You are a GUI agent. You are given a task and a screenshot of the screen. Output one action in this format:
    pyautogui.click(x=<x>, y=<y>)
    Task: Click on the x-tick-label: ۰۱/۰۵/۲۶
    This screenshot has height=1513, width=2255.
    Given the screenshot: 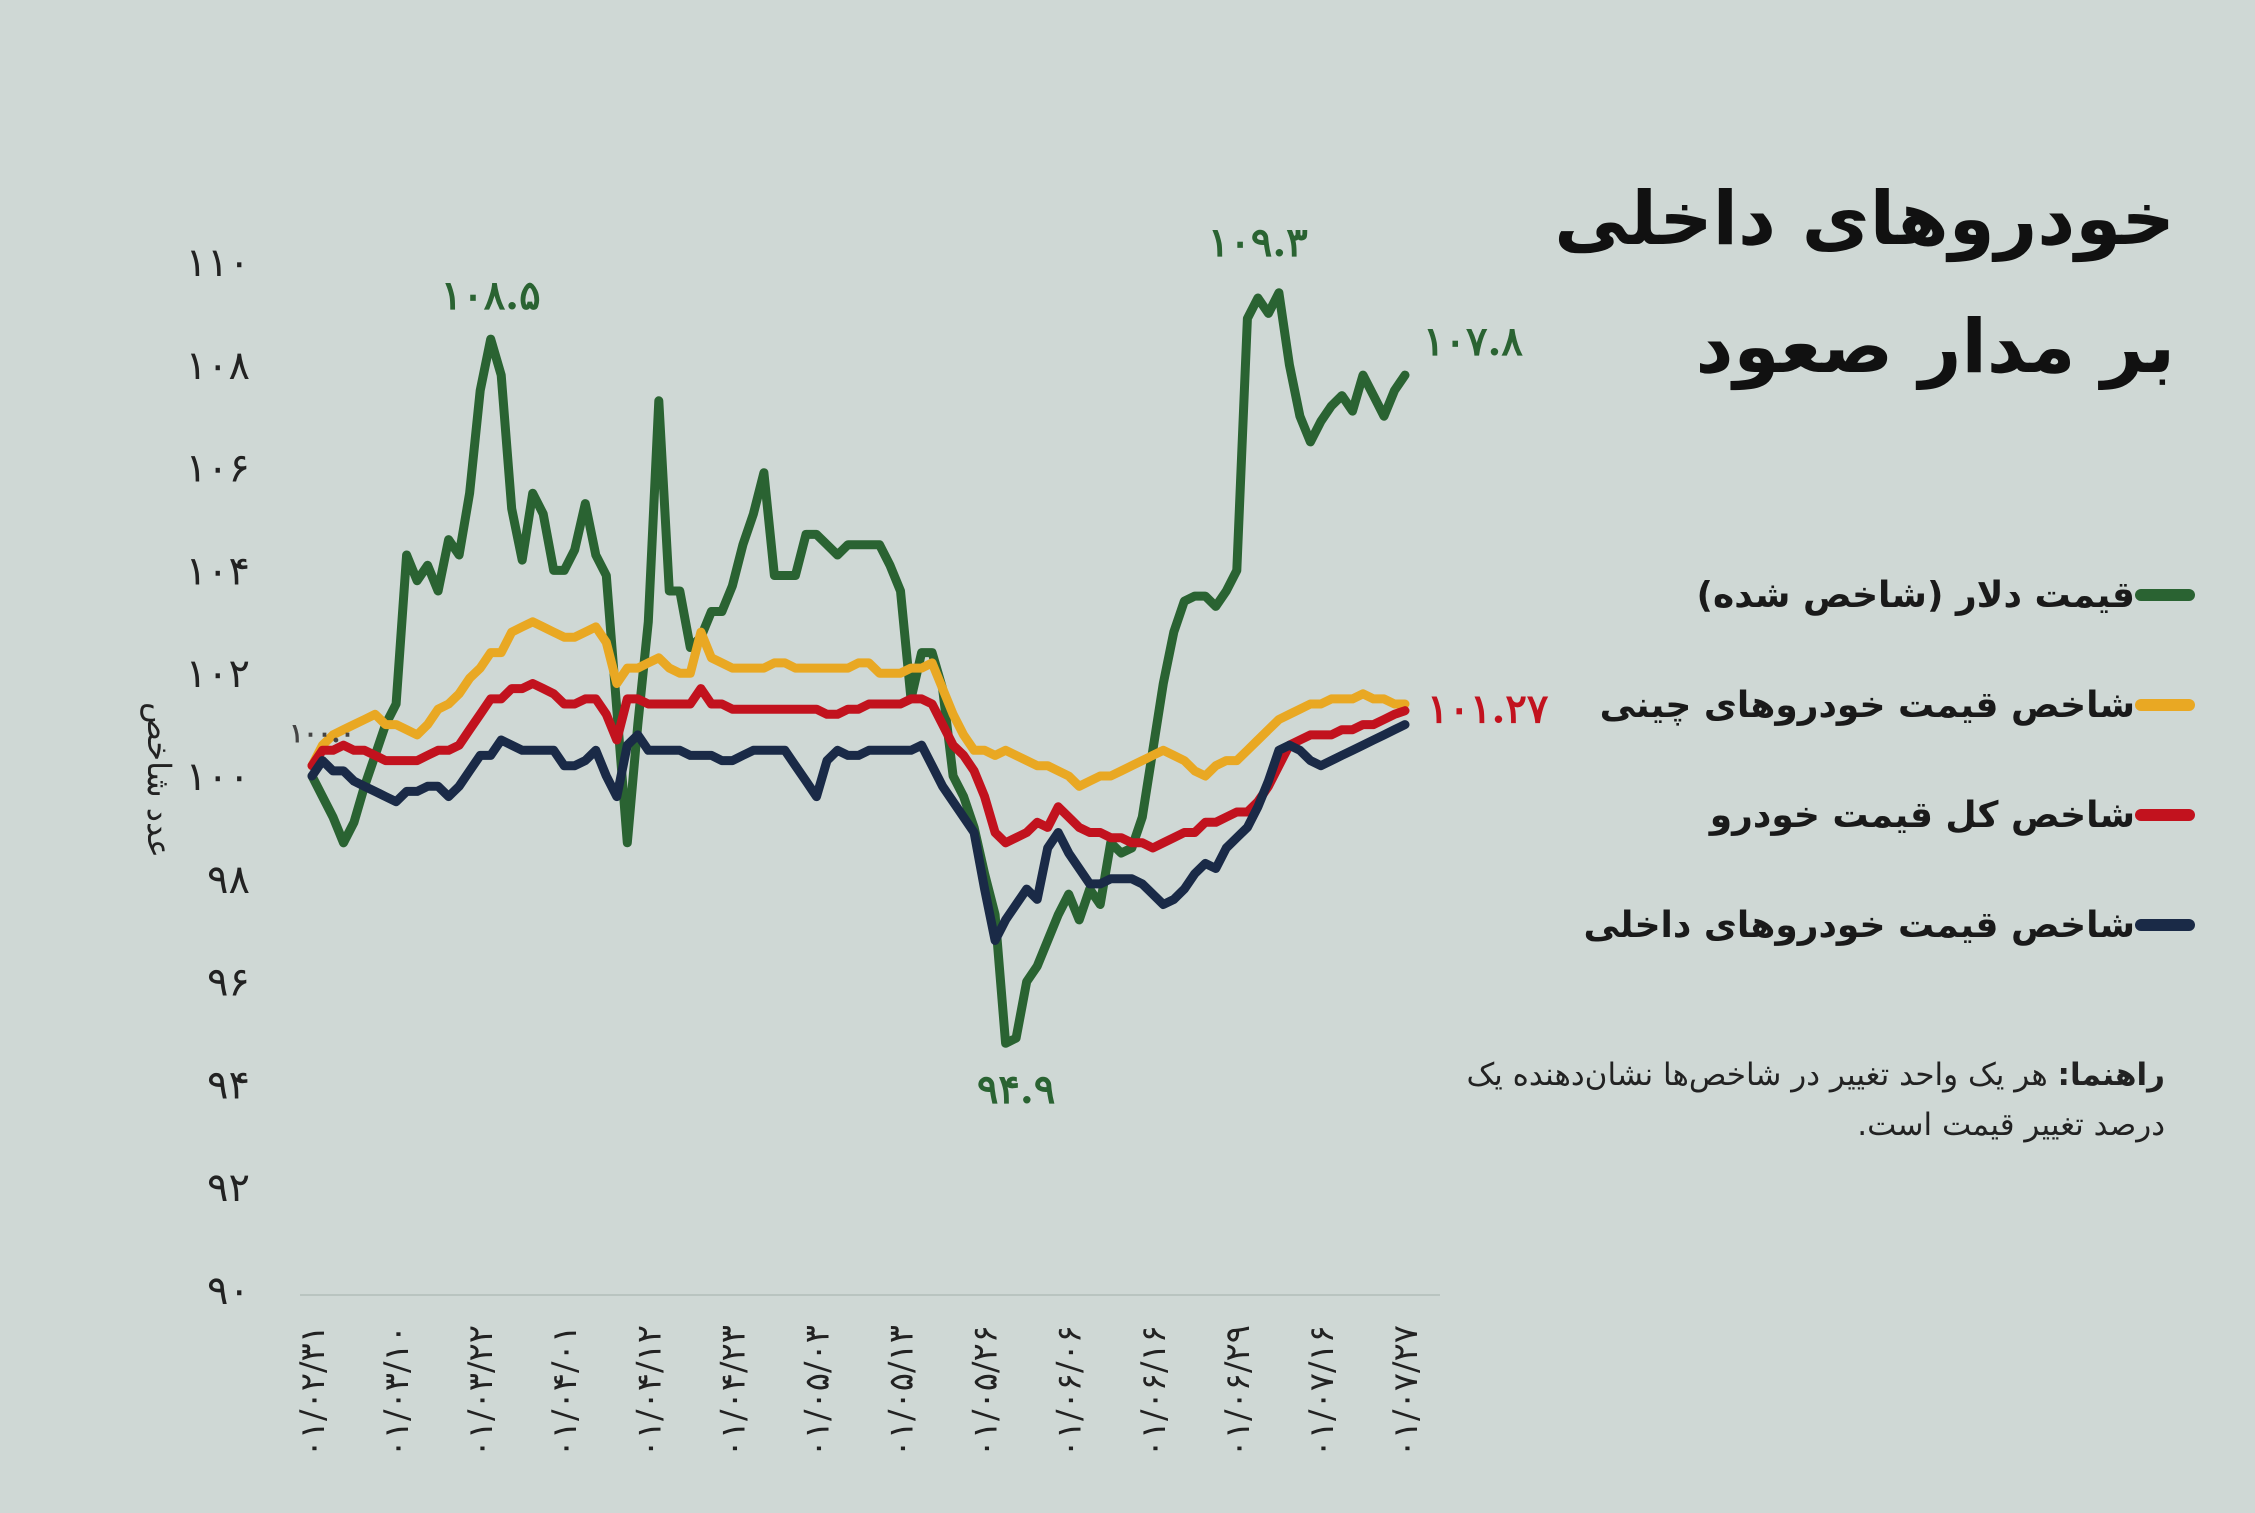 What is the action you would take?
    pyautogui.click(x=986, y=1391)
    